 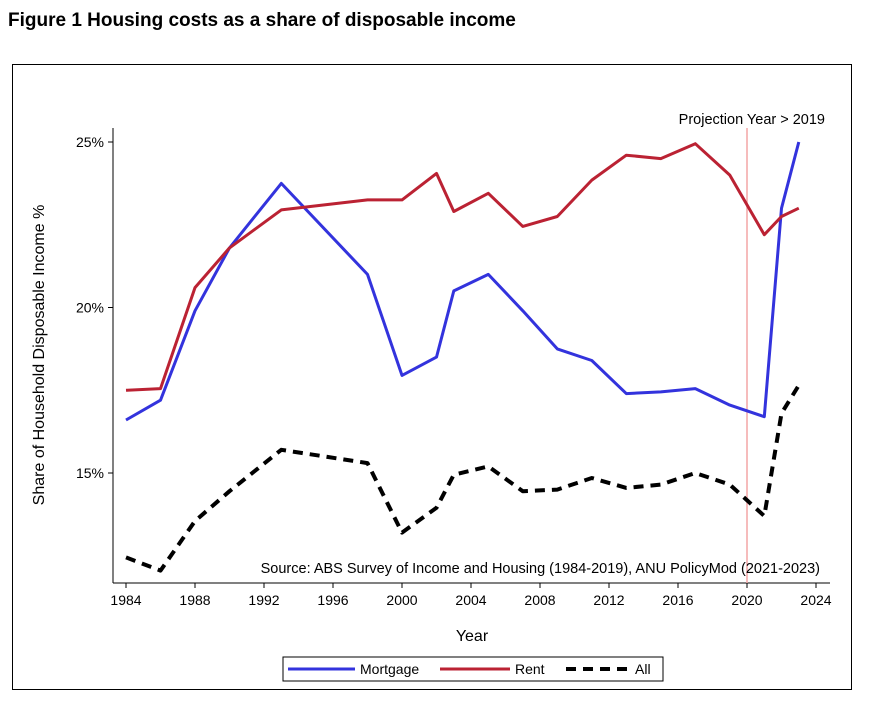 What do you see at coordinates (263, 600) in the screenshot?
I see `x-tick-label: 1992` at bounding box center [263, 600].